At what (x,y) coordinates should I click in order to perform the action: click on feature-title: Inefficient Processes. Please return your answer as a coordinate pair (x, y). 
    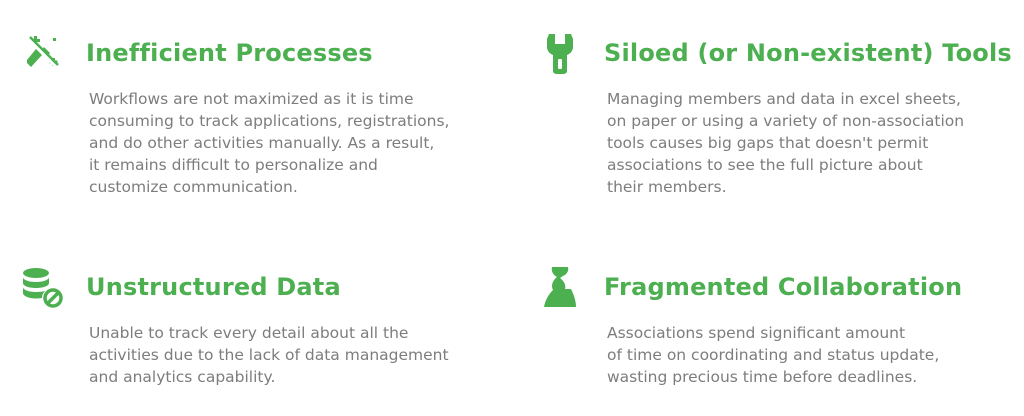
    Looking at the image, I should click on (229, 53).